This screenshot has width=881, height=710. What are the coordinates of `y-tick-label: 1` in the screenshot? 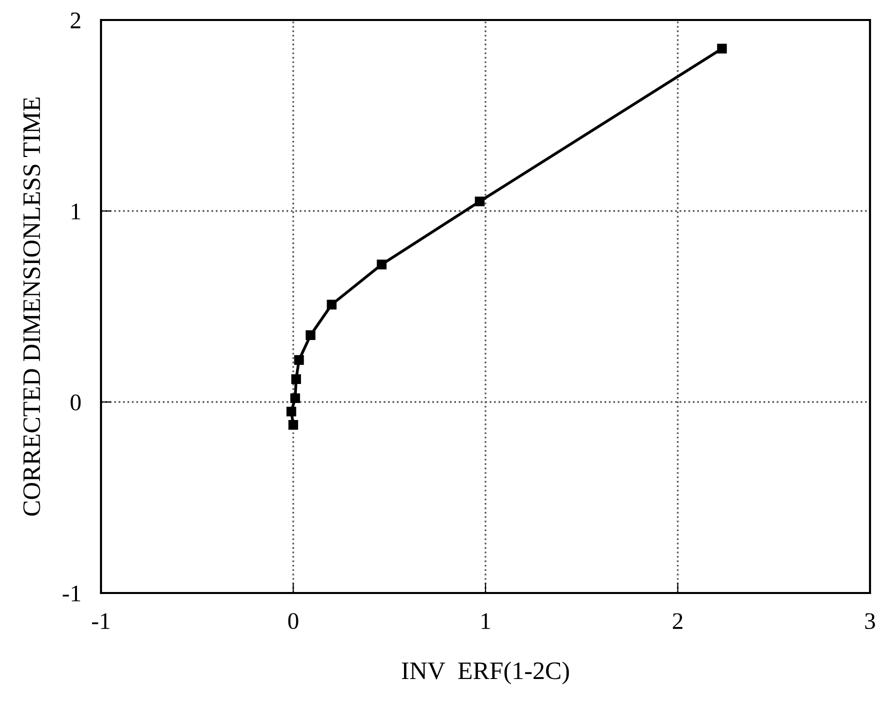 It's located at (76, 212).